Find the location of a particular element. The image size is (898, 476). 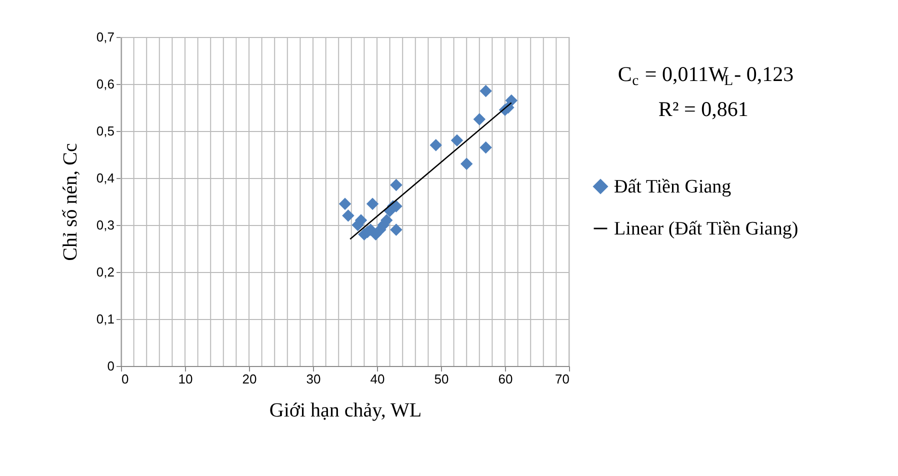

x-tick-label: 10 is located at coordinates (185, 379).